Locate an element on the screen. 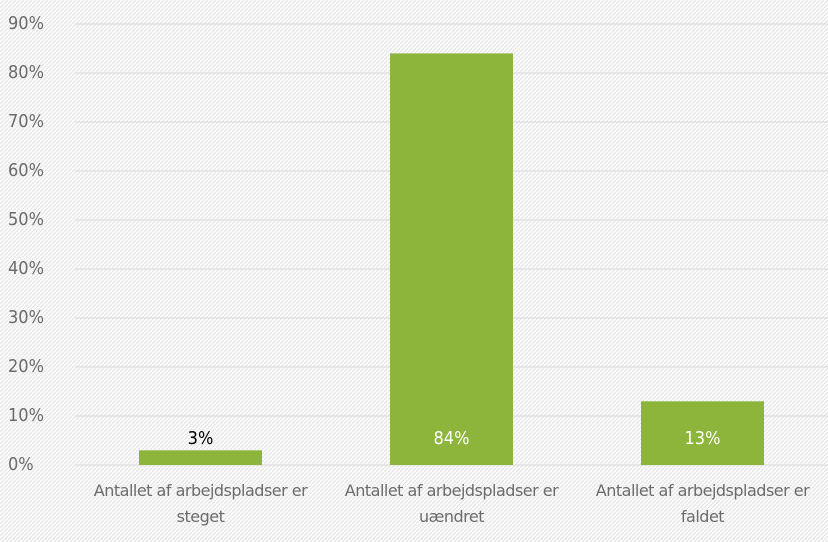 The image size is (828, 542). value-label: 13% is located at coordinates (703, 438).